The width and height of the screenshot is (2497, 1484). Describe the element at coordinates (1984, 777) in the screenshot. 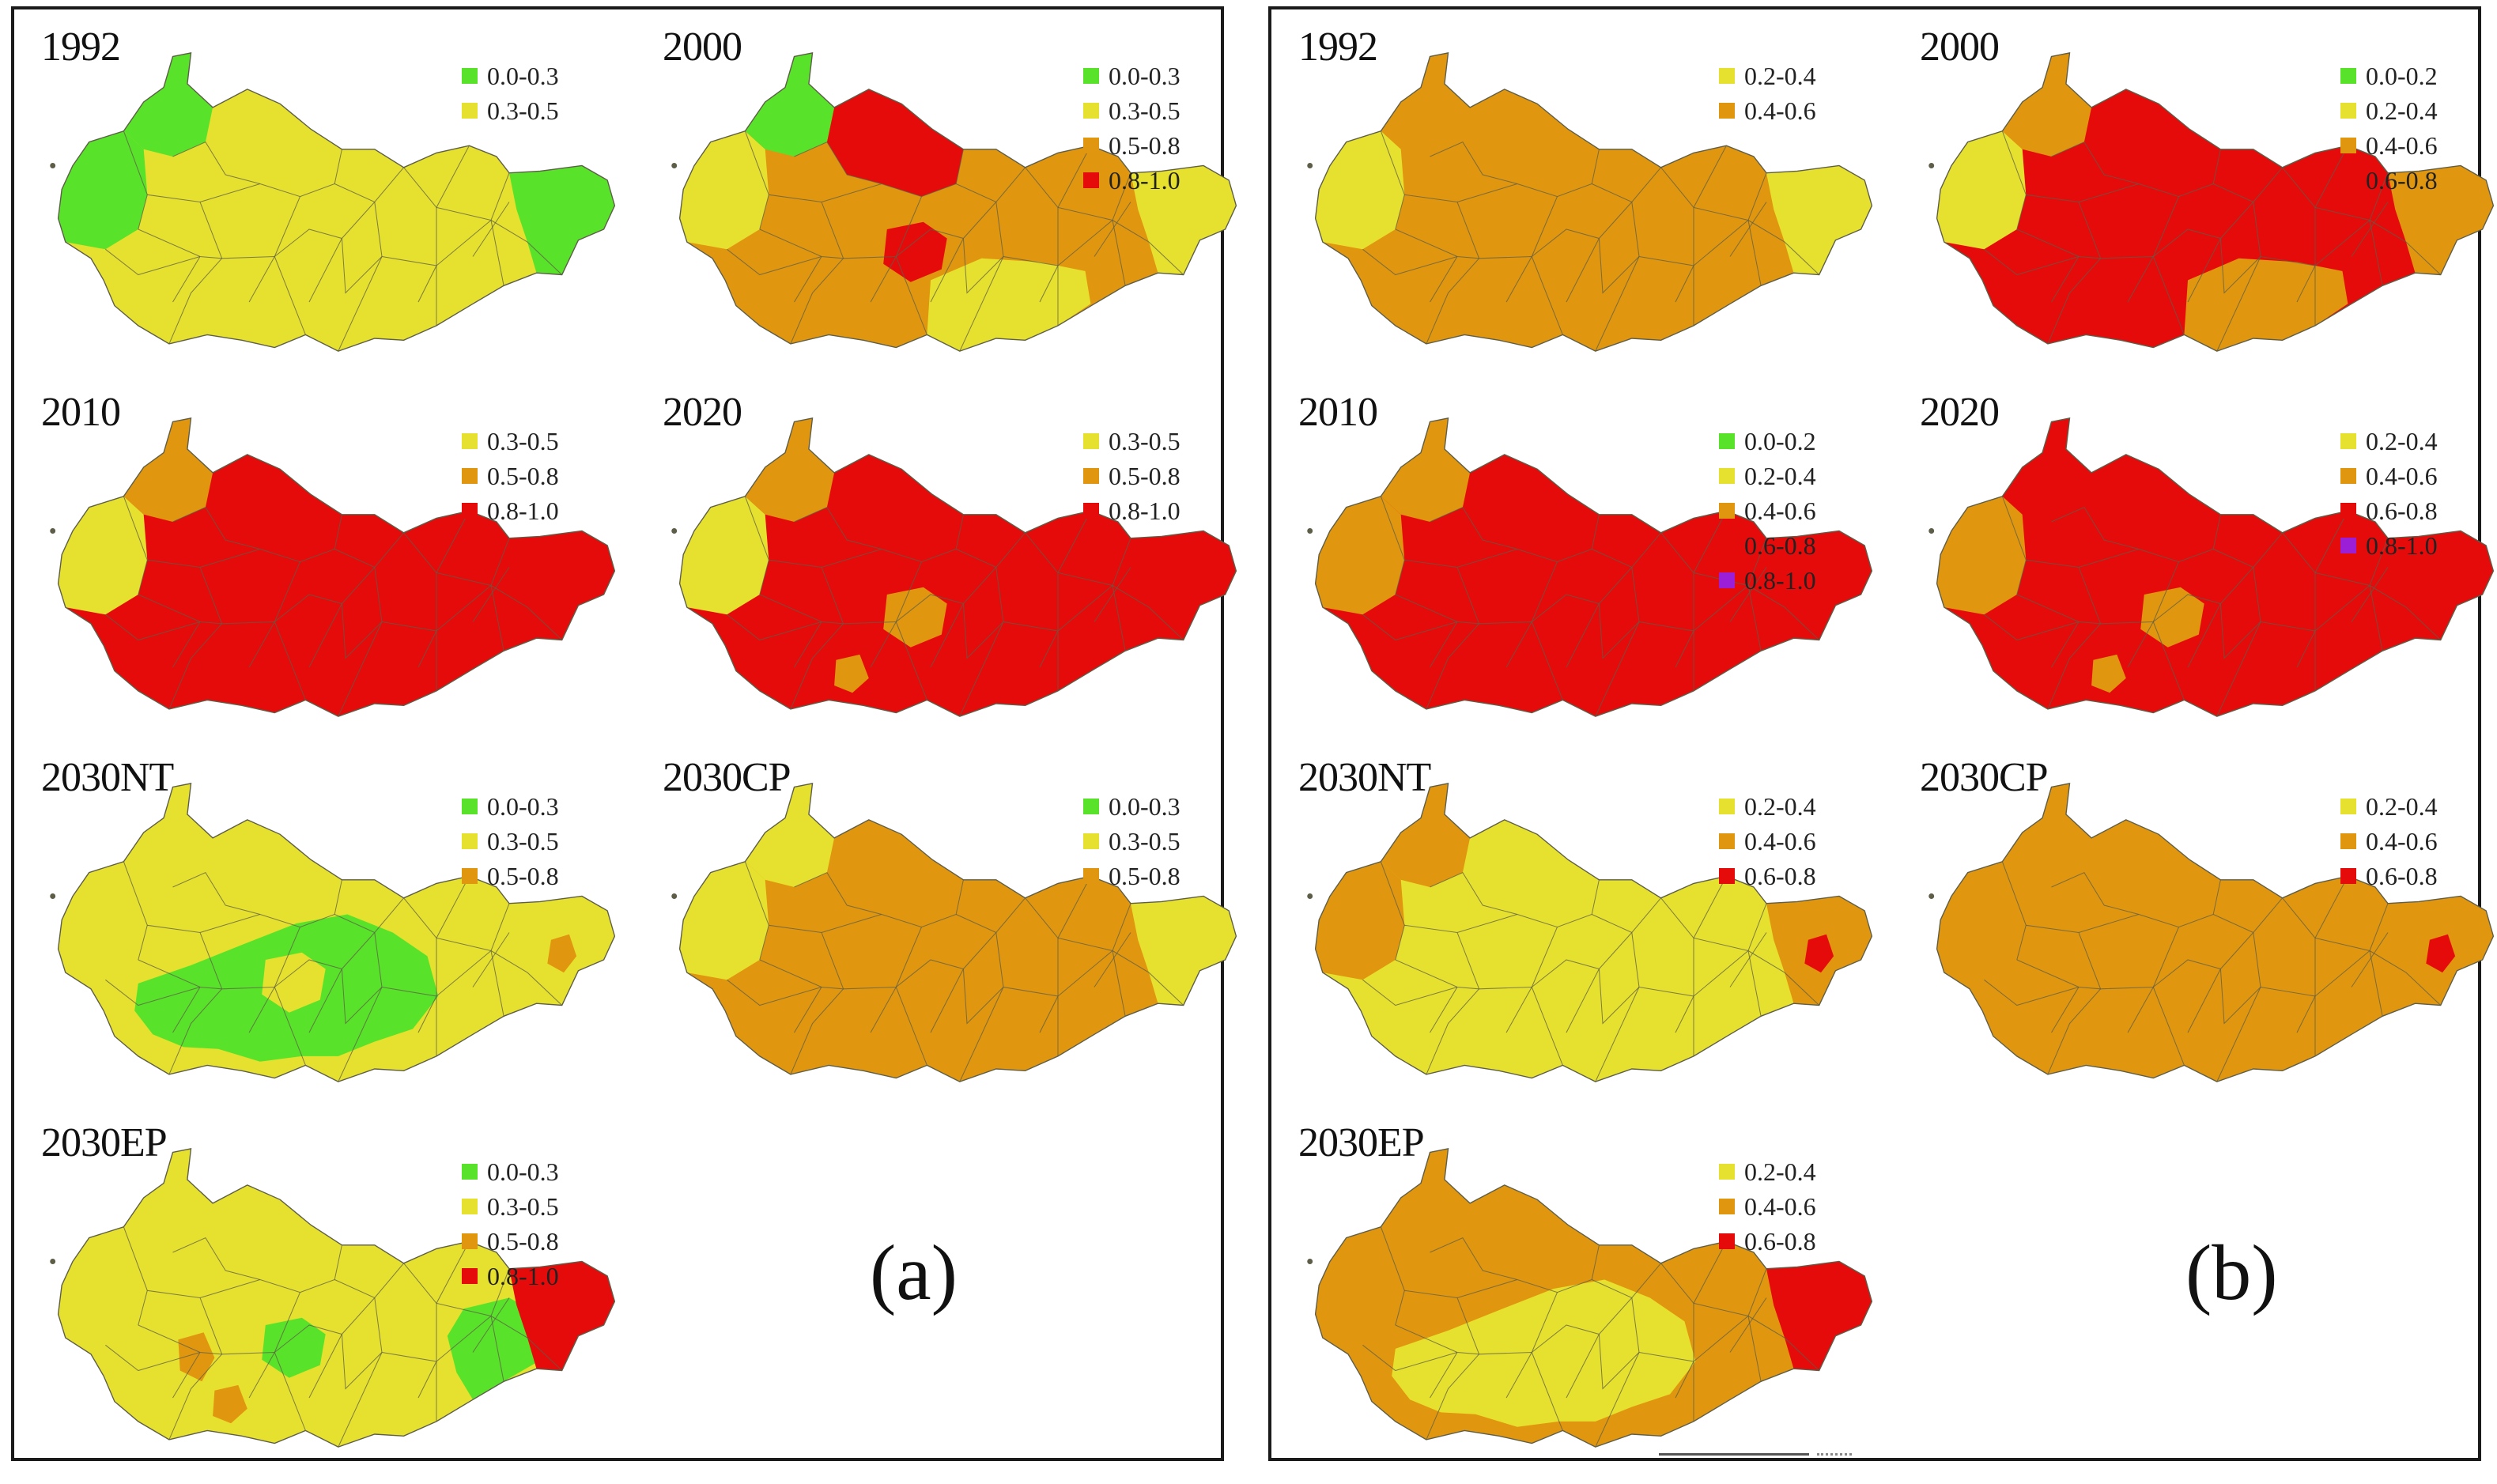

I see `map-title: 2030CP` at that location.